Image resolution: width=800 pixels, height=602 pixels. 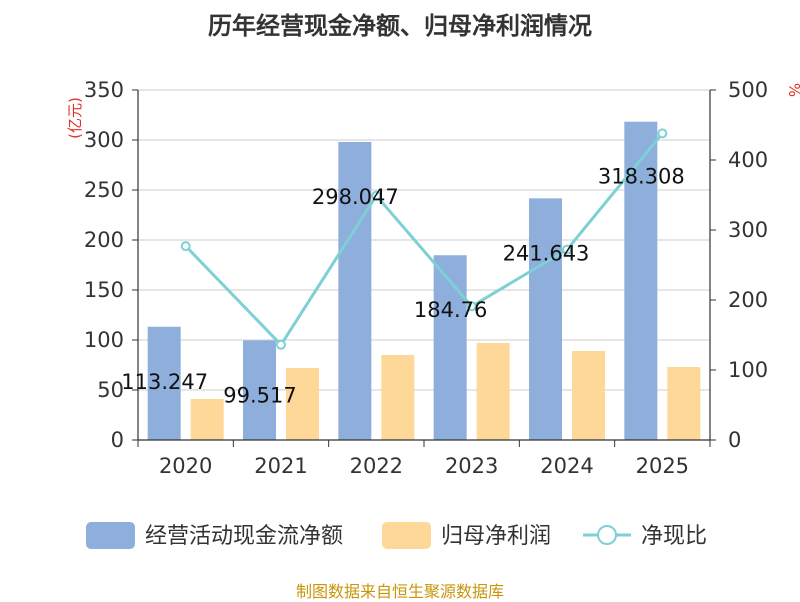 I want to click on data-label: 184.76, so click(x=450, y=310).